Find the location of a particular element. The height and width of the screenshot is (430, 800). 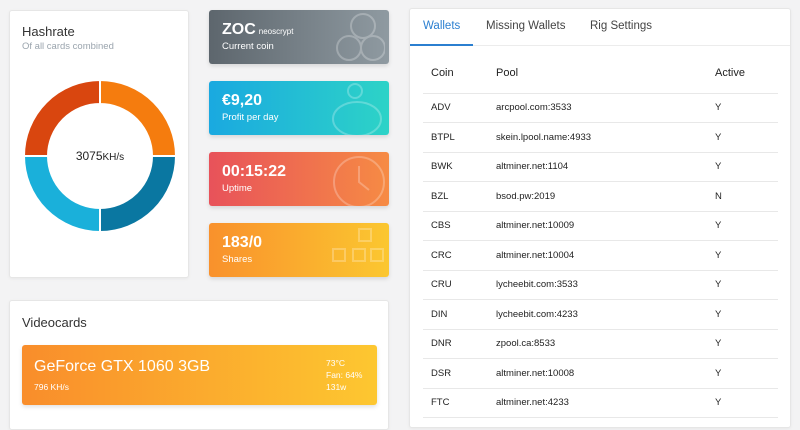

profit-value: €9,20 is located at coordinates (242, 100).